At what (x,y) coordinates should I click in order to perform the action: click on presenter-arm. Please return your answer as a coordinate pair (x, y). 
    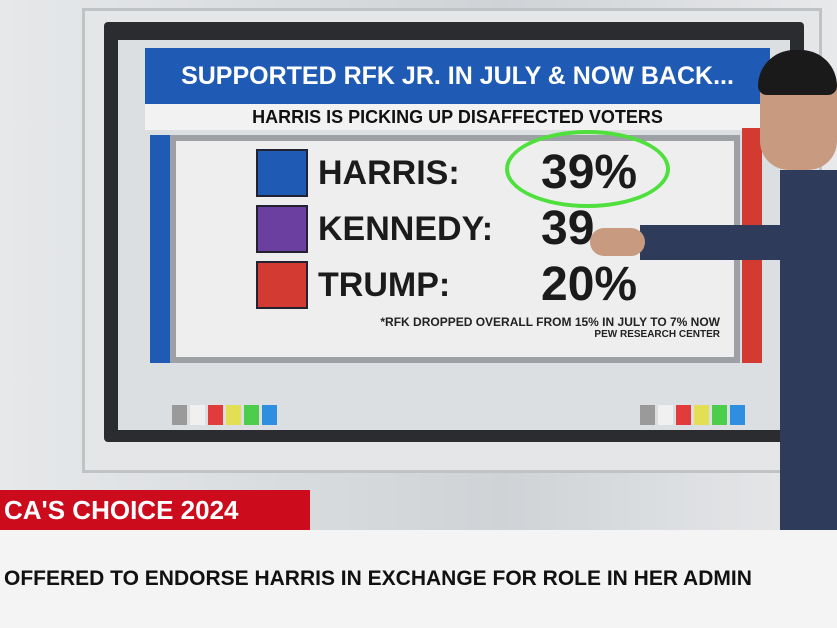
    Looking at the image, I should click on (715, 242).